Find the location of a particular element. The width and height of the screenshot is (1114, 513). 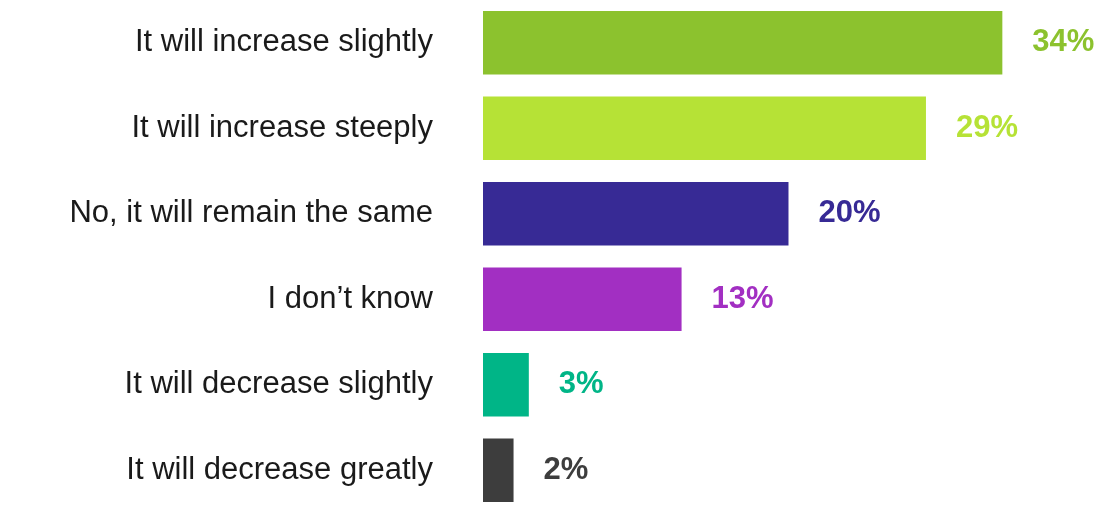

y-tick-label: No, it will remain the same is located at coordinates (251, 212).